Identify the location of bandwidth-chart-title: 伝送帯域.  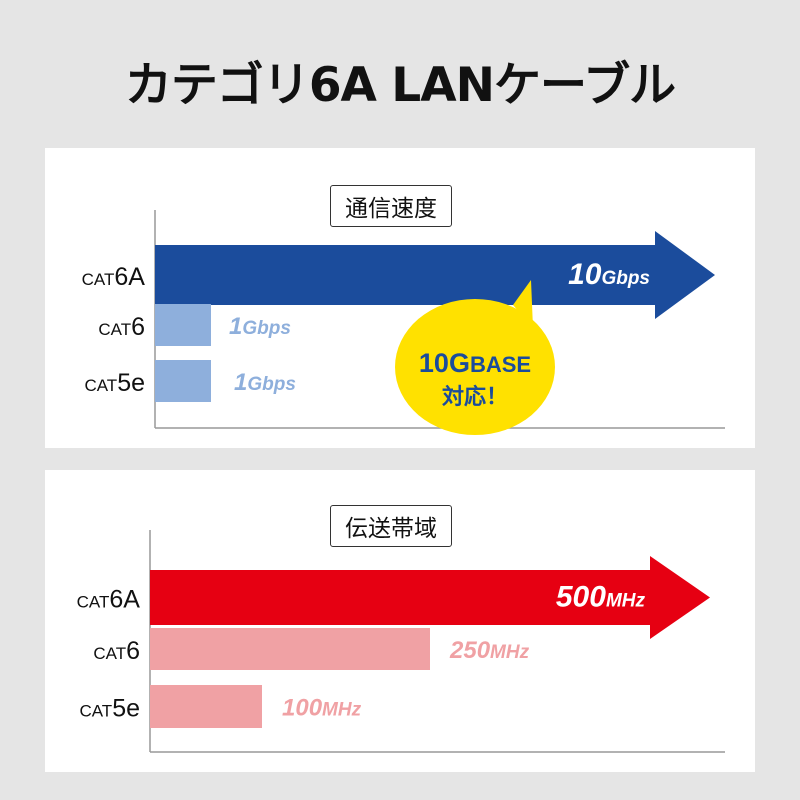
(391, 526).